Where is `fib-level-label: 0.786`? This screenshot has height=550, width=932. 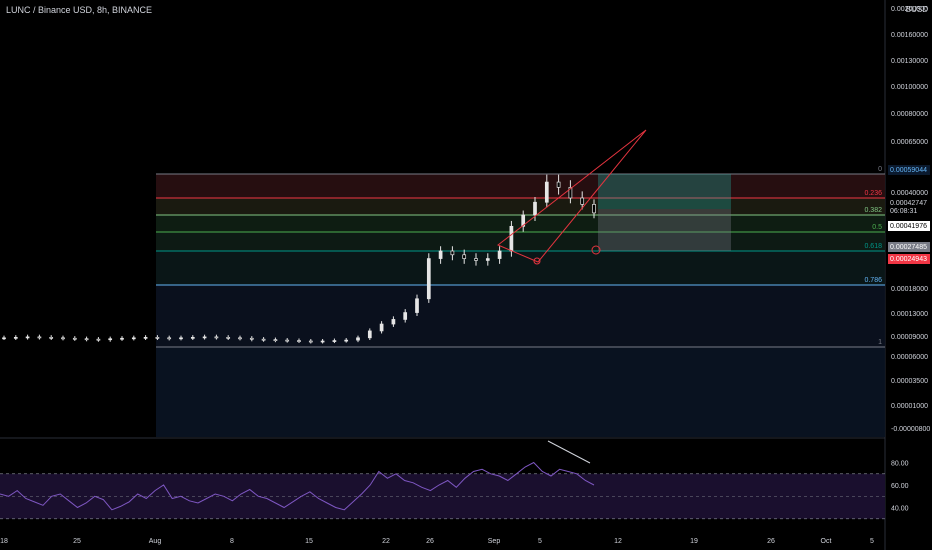 fib-level-label: 0.786 is located at coordinates (873, 280).